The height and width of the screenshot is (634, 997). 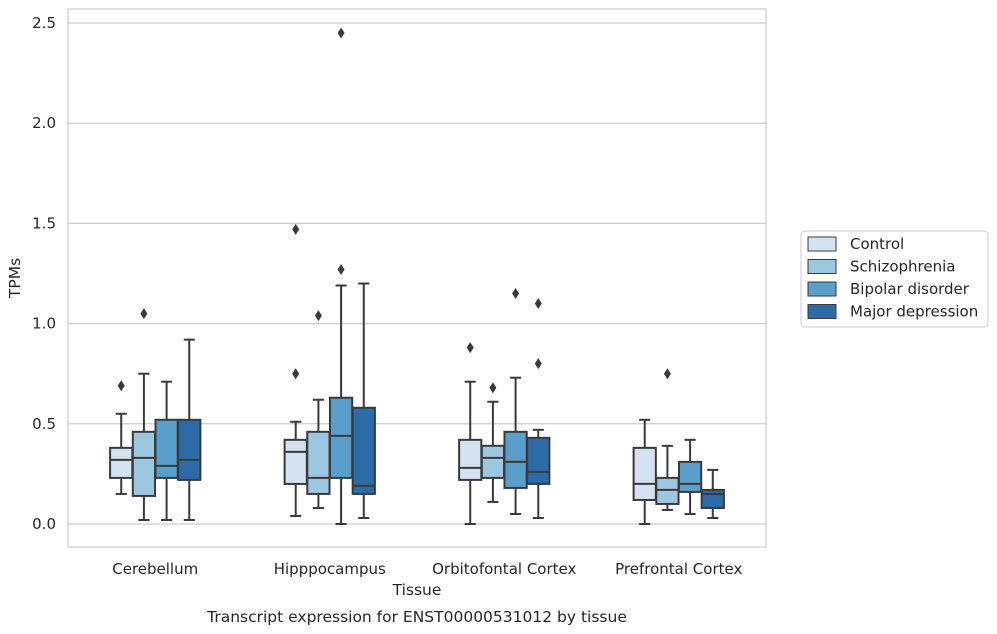 I want to click on legend-label: Schizophrenia, so click(x=902, y=267).